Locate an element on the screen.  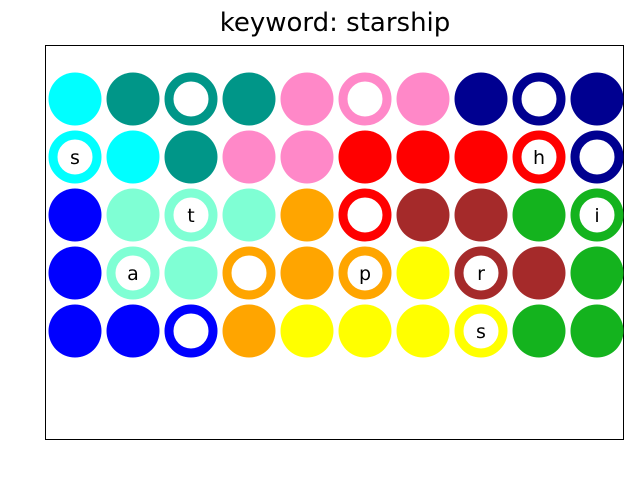
tile-r5-c7 is located at coordinates (423, 331).